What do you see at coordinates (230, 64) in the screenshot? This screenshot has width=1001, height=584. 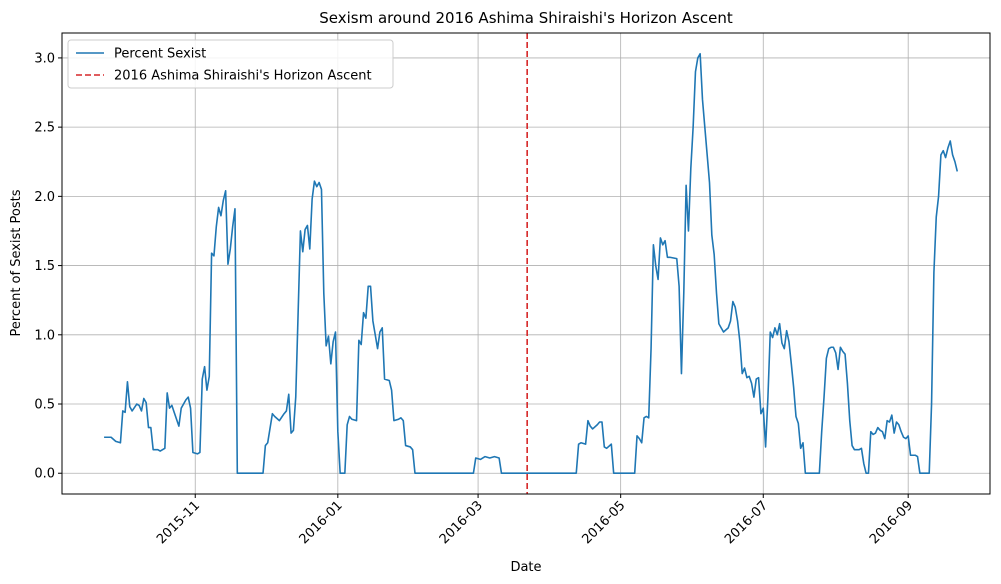 I see `legend-box` at bounding box center [230, 64].